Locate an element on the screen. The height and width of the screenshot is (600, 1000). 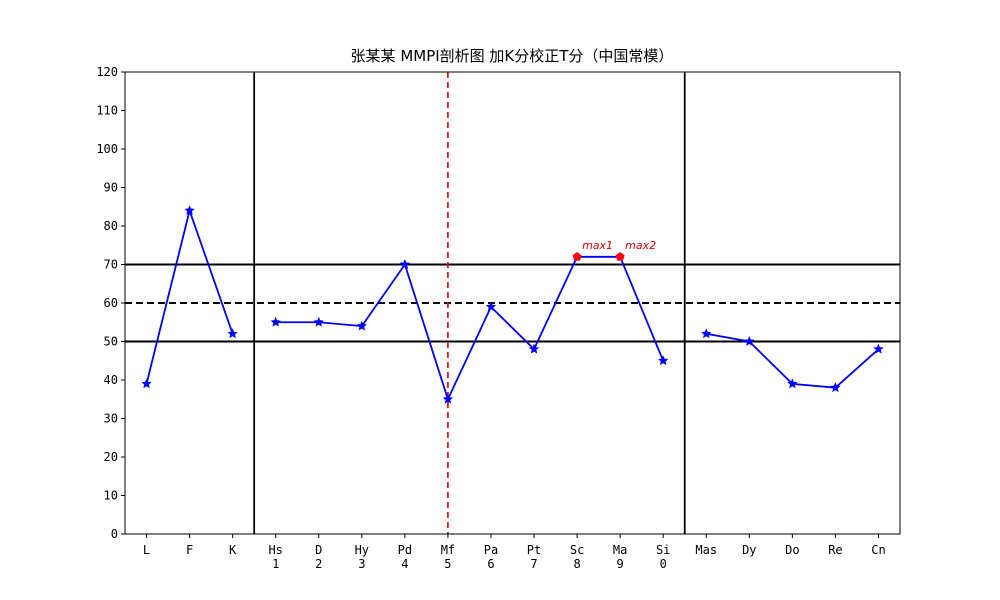
x-tick-label-Mf: Mf is located at coordinates (448, 550).